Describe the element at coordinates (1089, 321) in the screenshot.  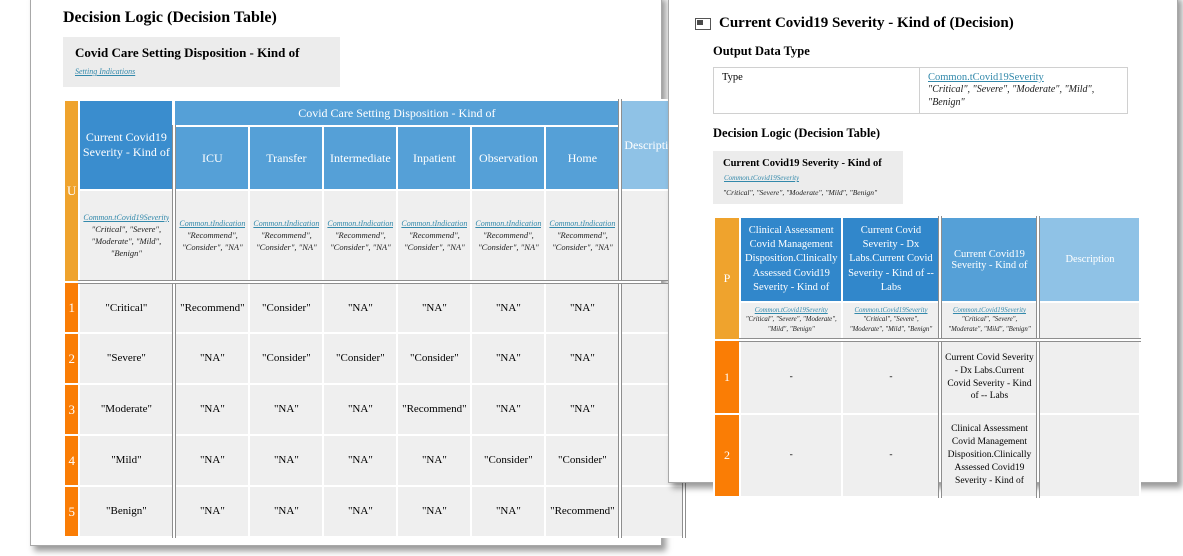
I see `description-type-cell` at that location.